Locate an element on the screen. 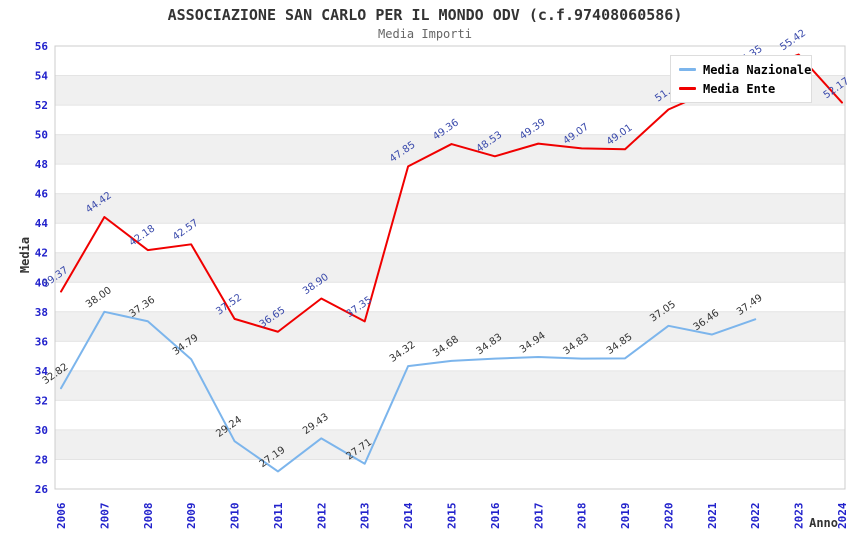  y-tick-label: 38 is located at coordinates (41, 312).